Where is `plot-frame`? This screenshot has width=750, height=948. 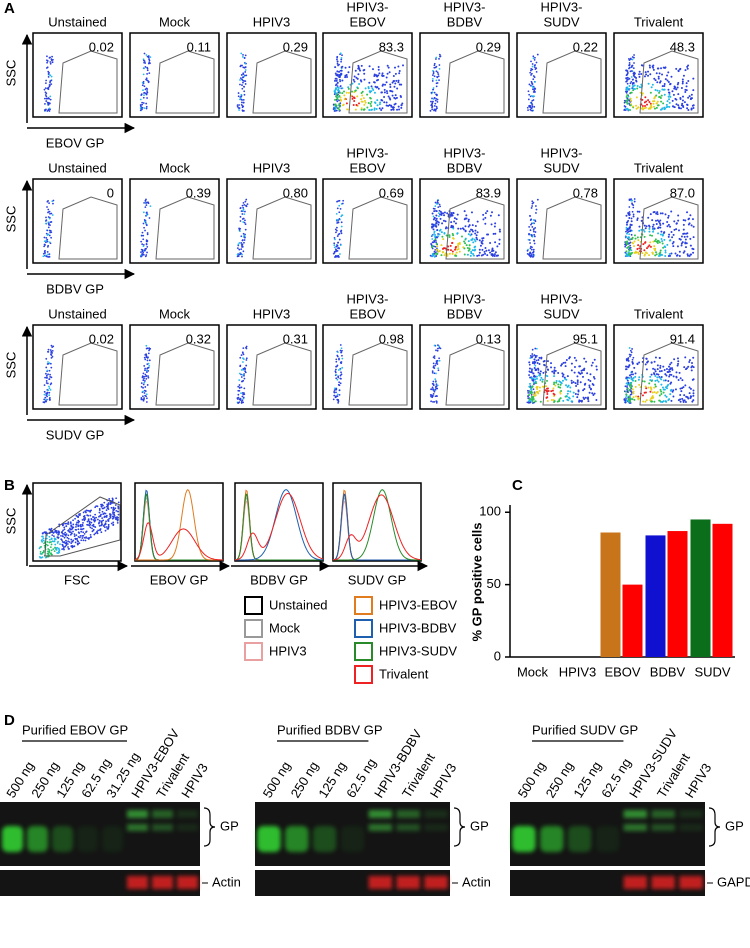 plot-frame is located at coordinates (367, 75).